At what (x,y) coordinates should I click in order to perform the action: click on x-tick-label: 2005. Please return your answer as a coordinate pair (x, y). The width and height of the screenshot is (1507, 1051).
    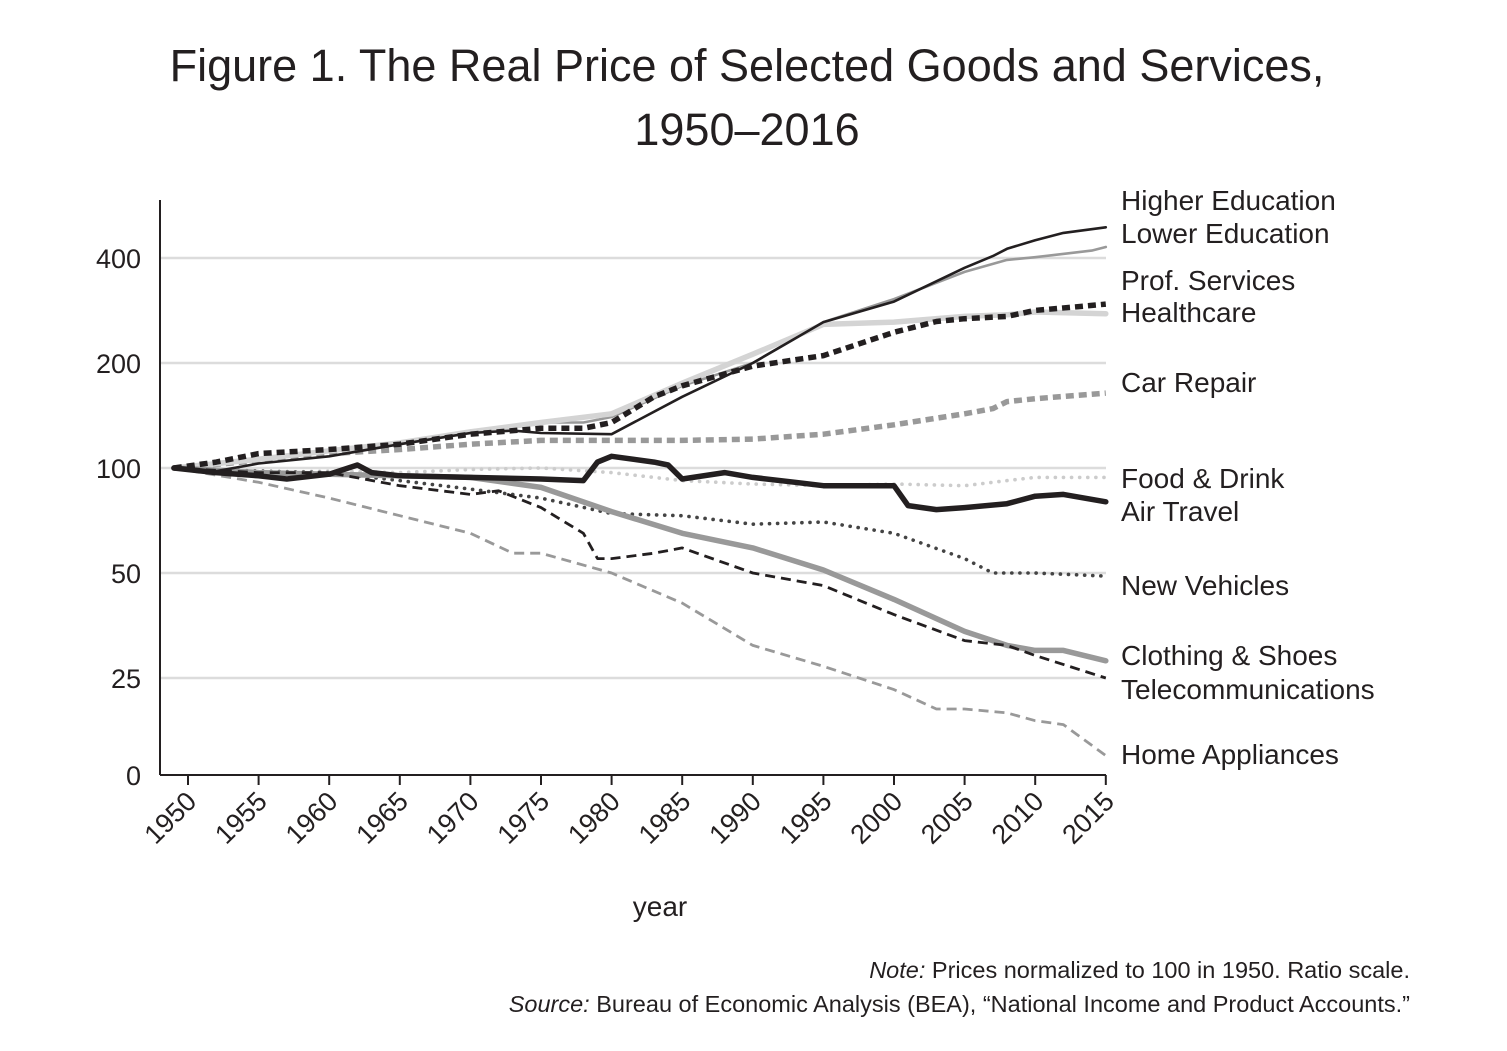
    Looking at the image, I should click on (947, 818).